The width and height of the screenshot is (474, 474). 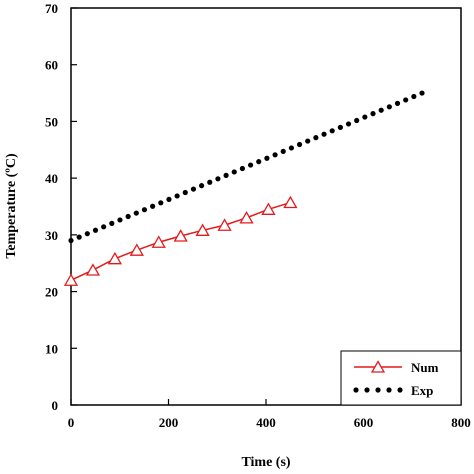 I want to click on x-tick-label: 800, so click(x=461, y=422).